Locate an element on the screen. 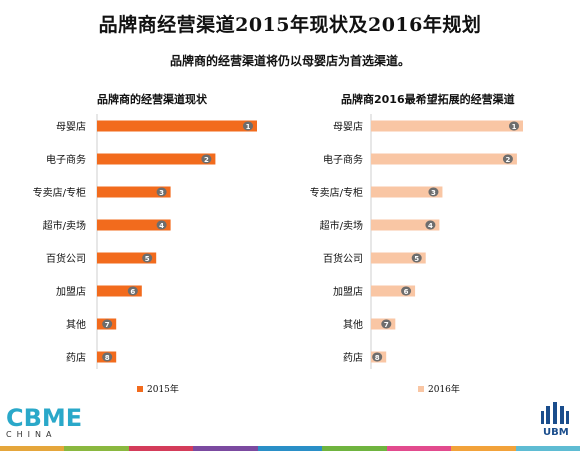 This screenshot has width=580, height=451. cbme-logo: CBME is located at coordinates (44, 418).